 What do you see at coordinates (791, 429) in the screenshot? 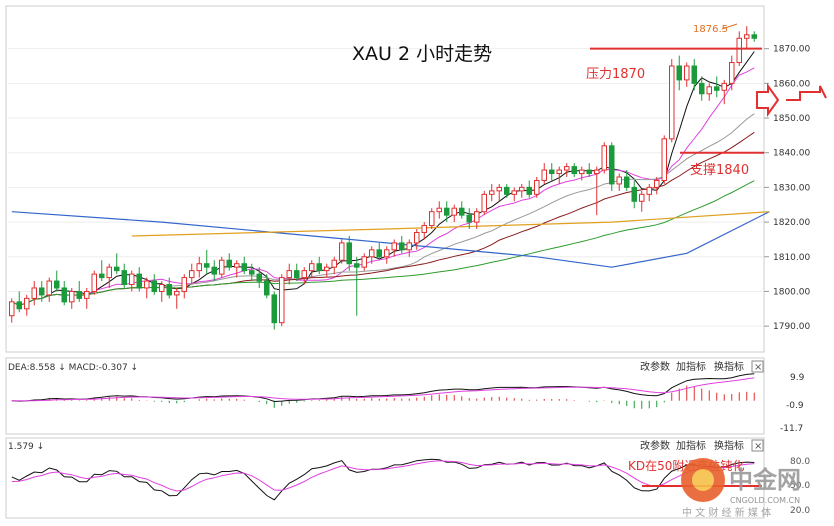
I see `macd-tick-low: -11.7` at bounding box center [791, 429].